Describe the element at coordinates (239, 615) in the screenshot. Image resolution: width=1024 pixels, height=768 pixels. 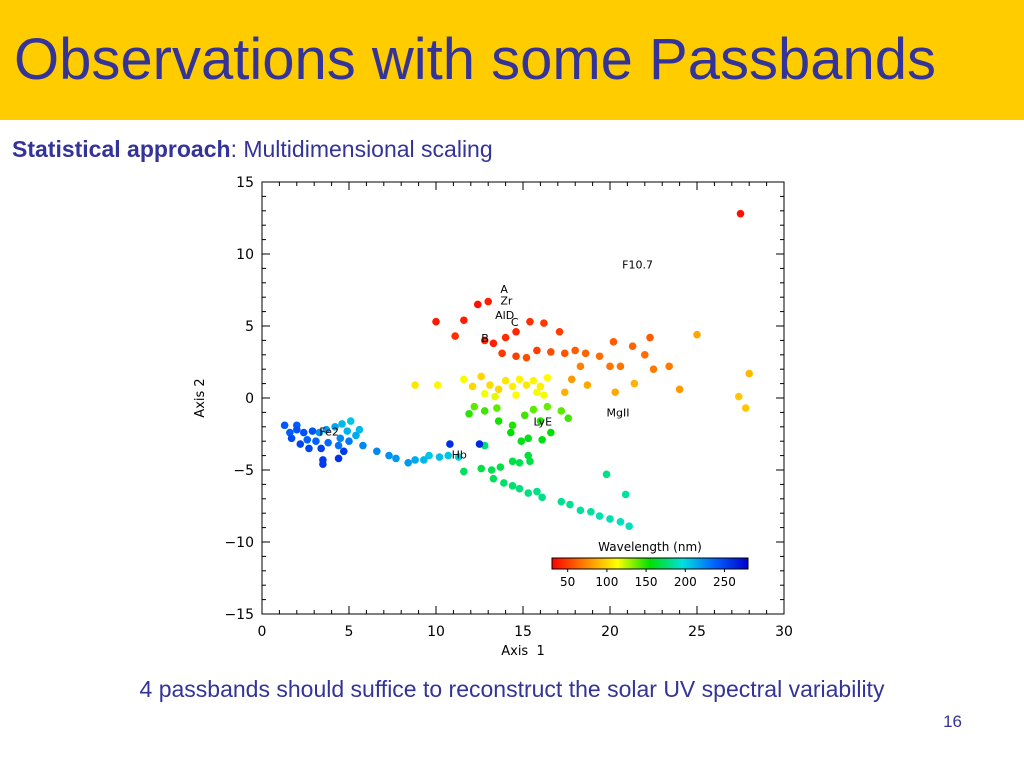
I see `y-tick-label: −15` at that location.